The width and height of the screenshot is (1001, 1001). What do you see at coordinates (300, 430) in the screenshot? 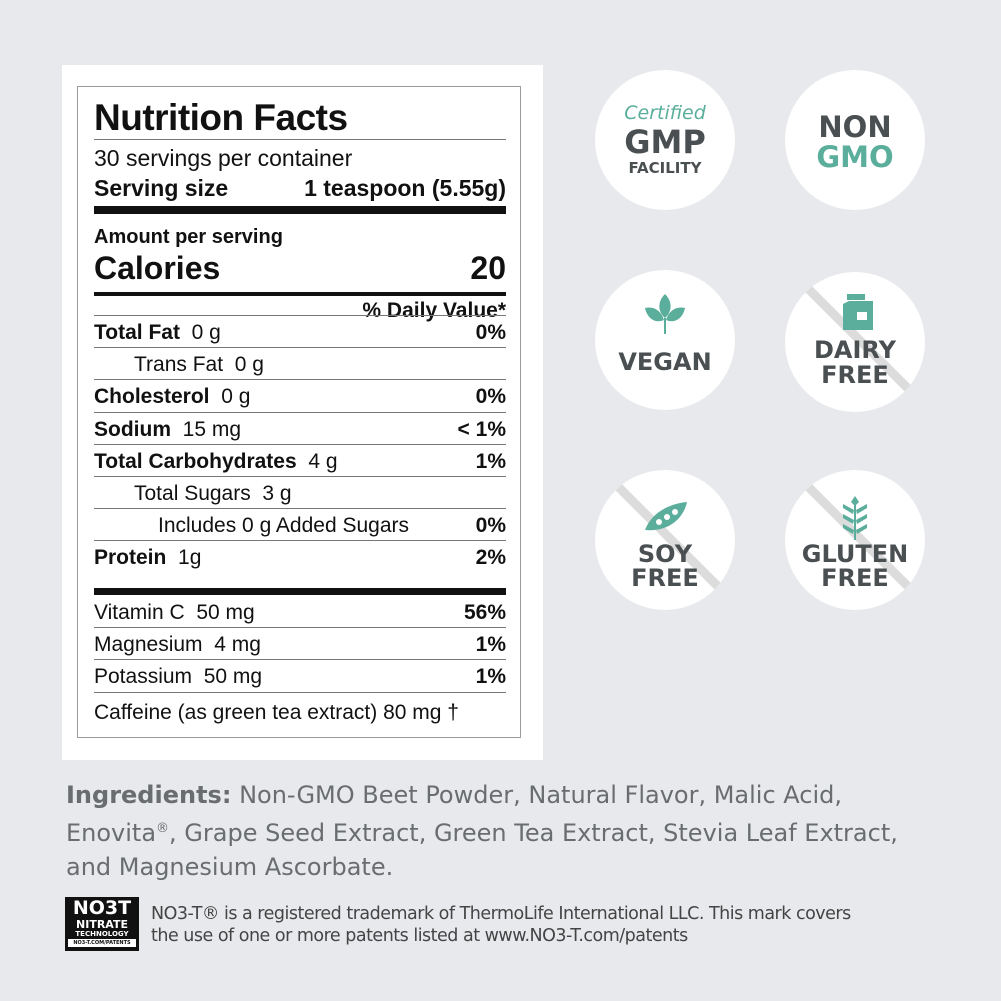
I see `nutrient-row: Sodium 15 mg < 1%` at bounding box center [300, 430].